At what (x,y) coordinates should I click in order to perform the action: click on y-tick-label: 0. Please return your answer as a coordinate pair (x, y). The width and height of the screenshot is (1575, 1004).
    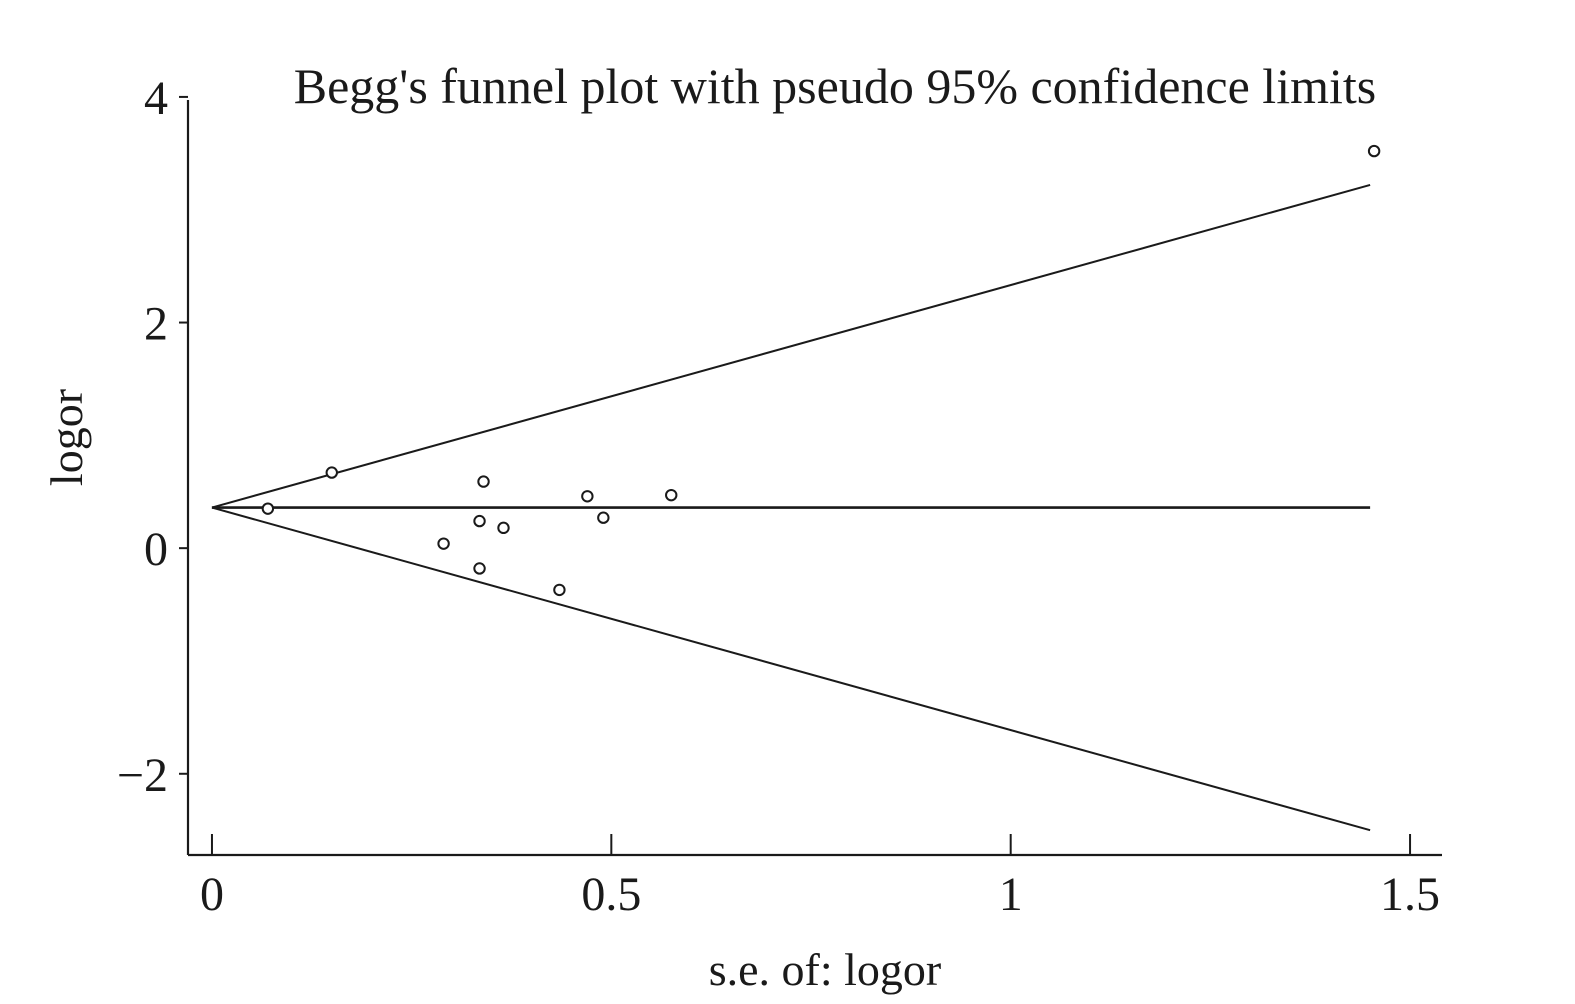
    Looking at the image, I should click on (156, 549).